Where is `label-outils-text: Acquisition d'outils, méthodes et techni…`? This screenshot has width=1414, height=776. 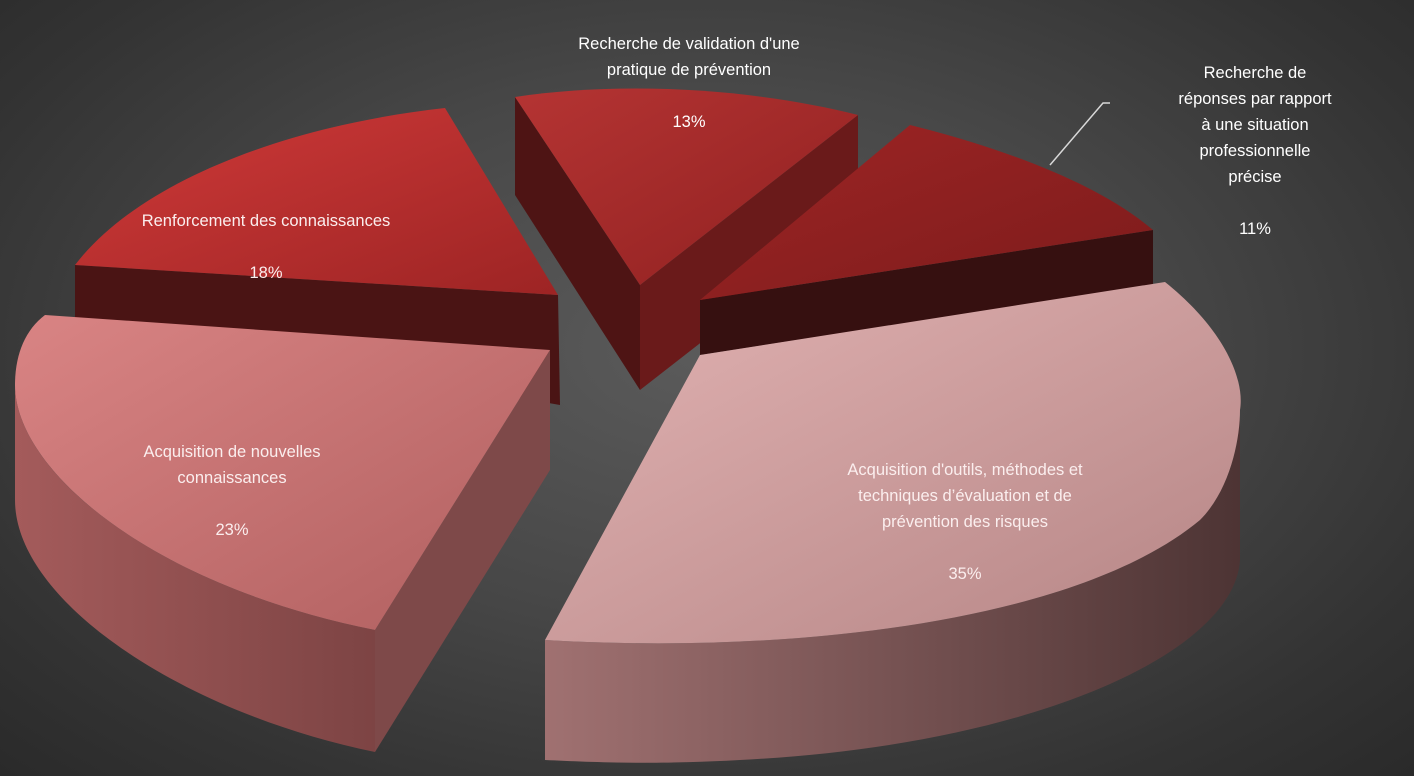 label-outils-text: Acquisition d'outils, méthodes et techni… is located at coordinates (965, 496).